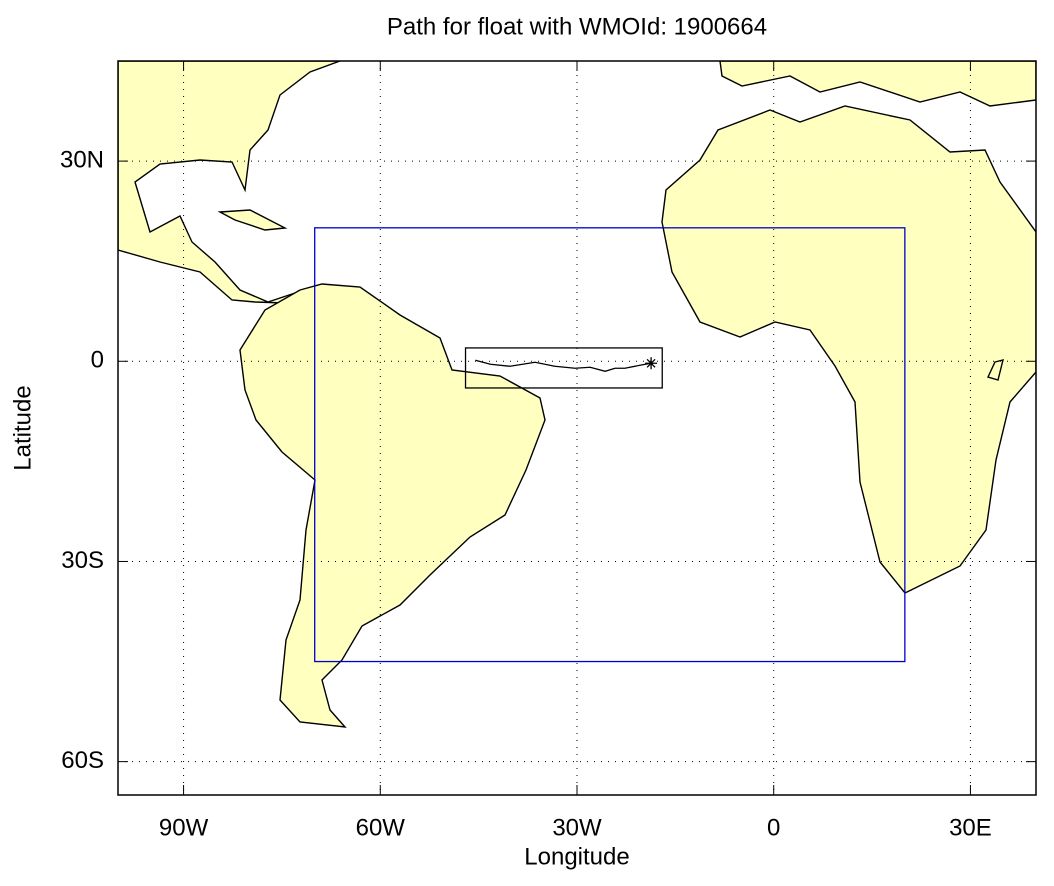 The width and height of the screenshot is (1054, 886). I want to click on south-america, so click(392, 505).